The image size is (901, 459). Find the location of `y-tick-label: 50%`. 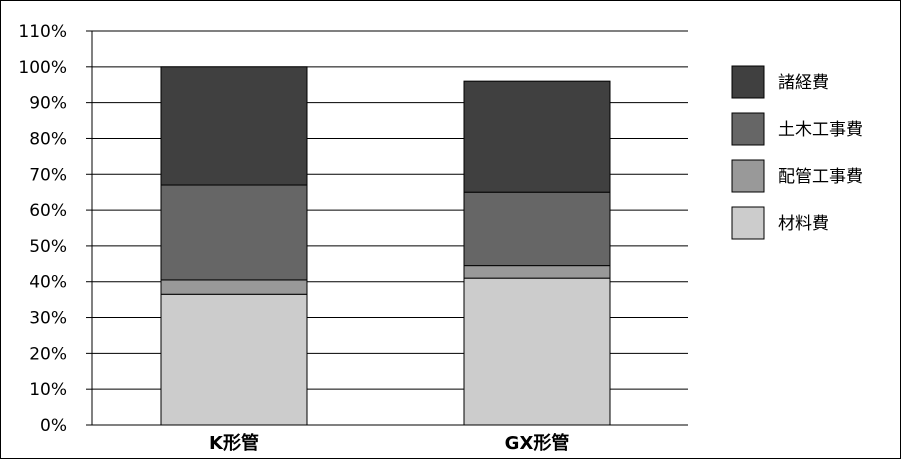

y-tick-label: 50% is located at coordinates (48, 247).